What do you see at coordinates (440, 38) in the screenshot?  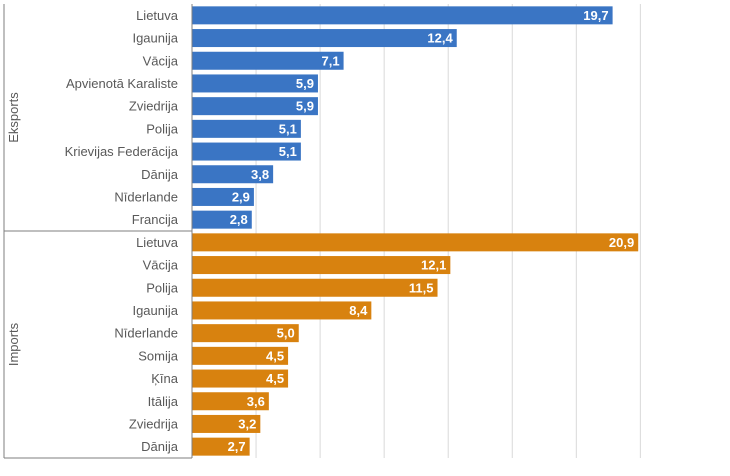 I see `value-label: 12,4` at bounding box center [440, 38].